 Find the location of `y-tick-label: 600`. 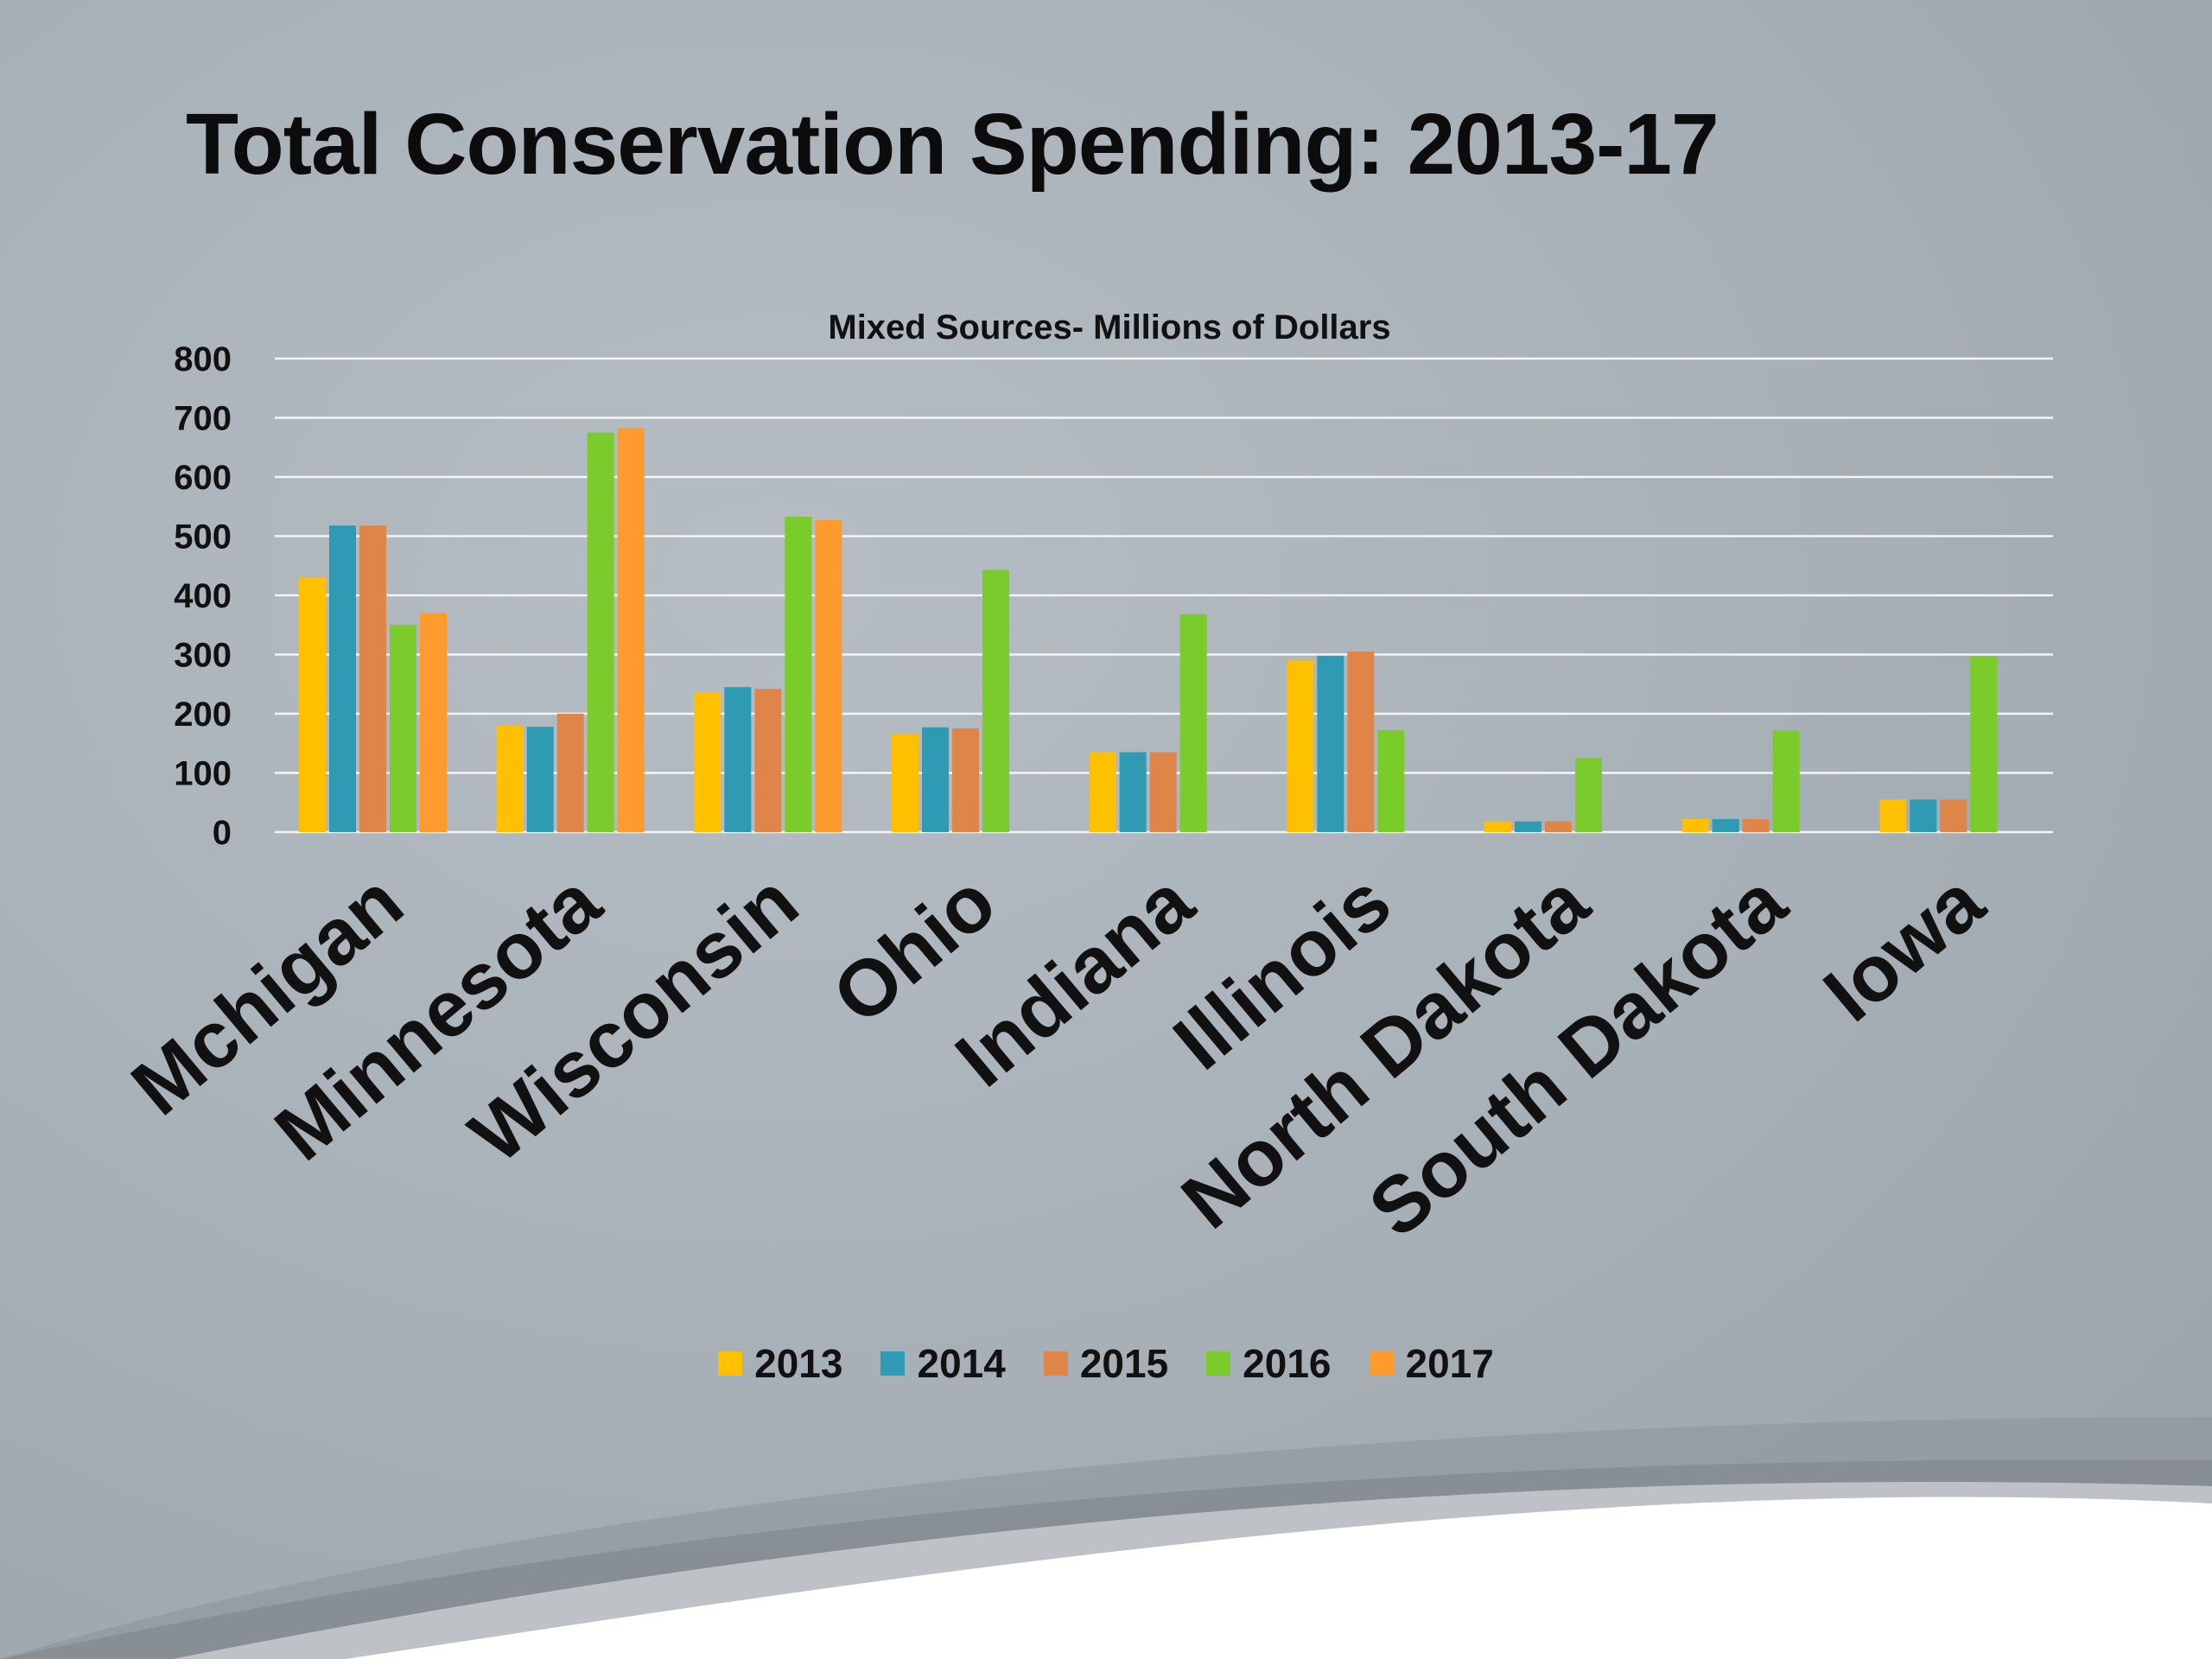

y-tick-label: 600 is located at coordinates (203, 478).